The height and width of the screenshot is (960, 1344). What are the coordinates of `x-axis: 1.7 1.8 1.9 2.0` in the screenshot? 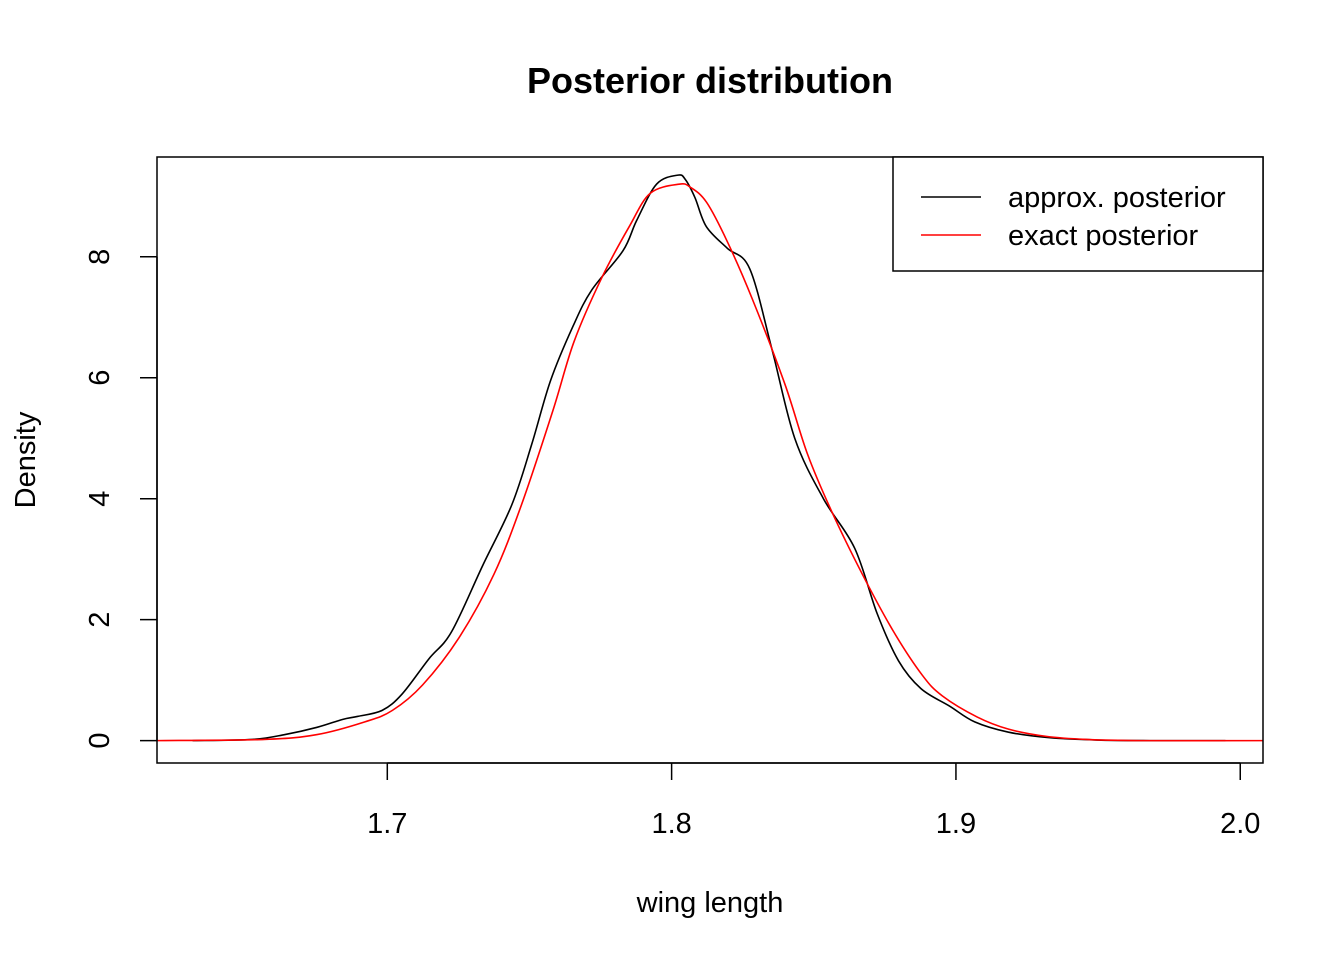 It's located at (813, 801).